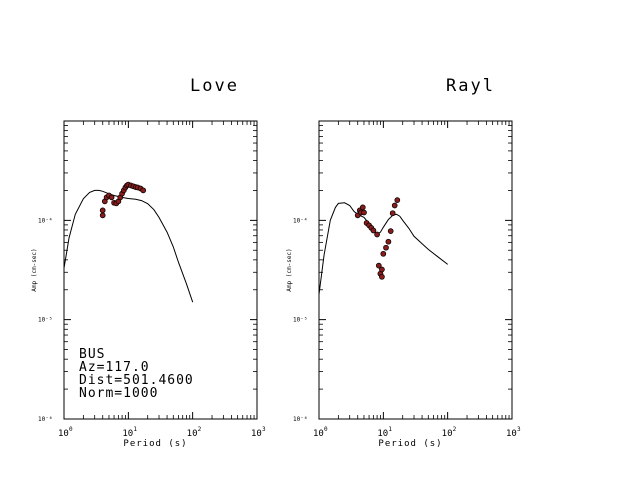 The image size is (640, 480). I want to click on distance-text: Dist=501.4600, so click(136, 380).